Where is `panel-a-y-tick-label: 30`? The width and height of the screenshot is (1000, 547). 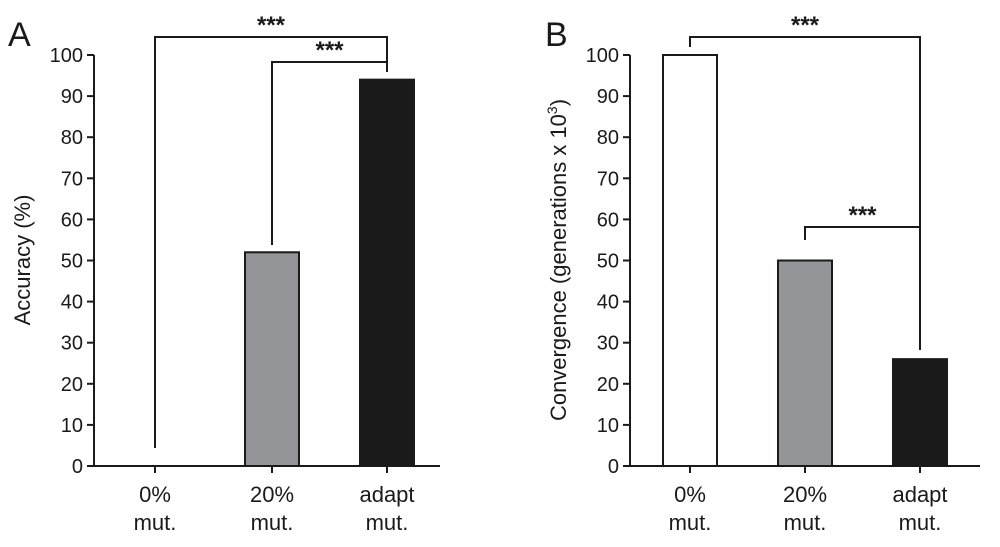 panel-a-y-tick-label: 30 is located at coordinates (72, 344).